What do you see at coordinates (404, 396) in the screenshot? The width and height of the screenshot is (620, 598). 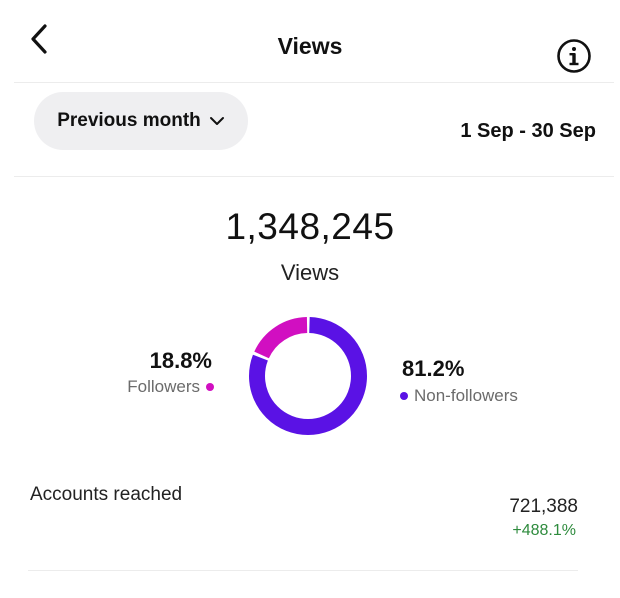 I see `non-followers-dot-icon` at bounding box center [404, 396].